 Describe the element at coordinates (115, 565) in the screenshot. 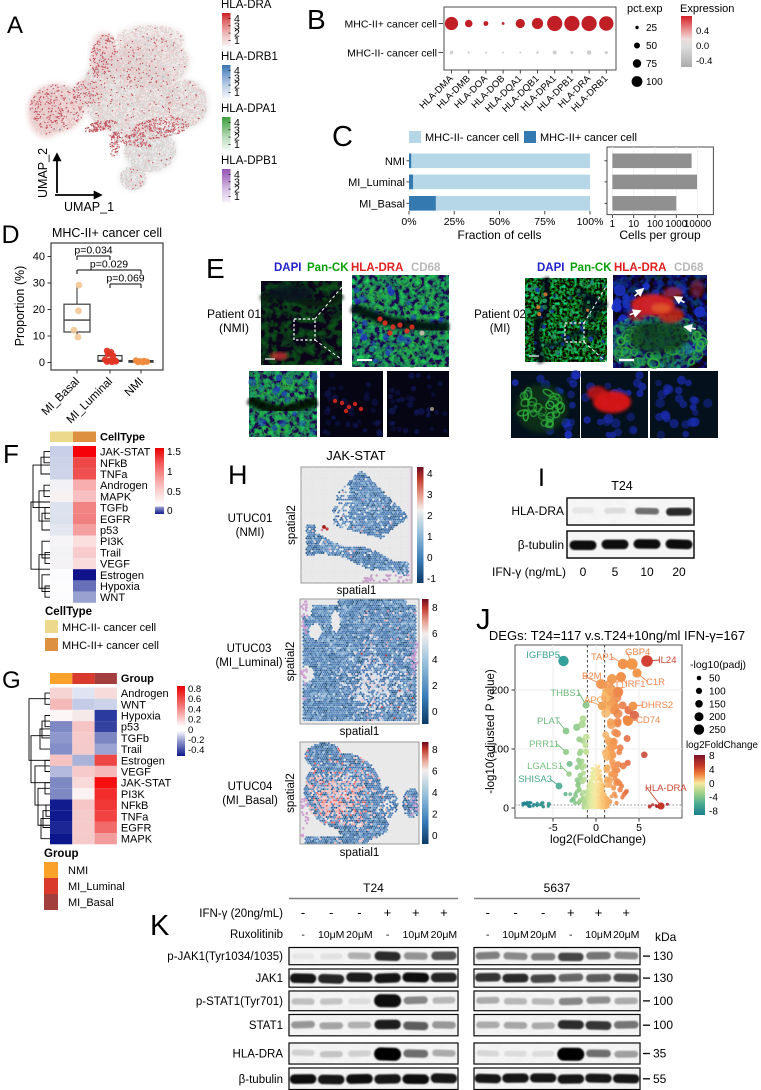

I see `svg-text: VEGF` at that location.